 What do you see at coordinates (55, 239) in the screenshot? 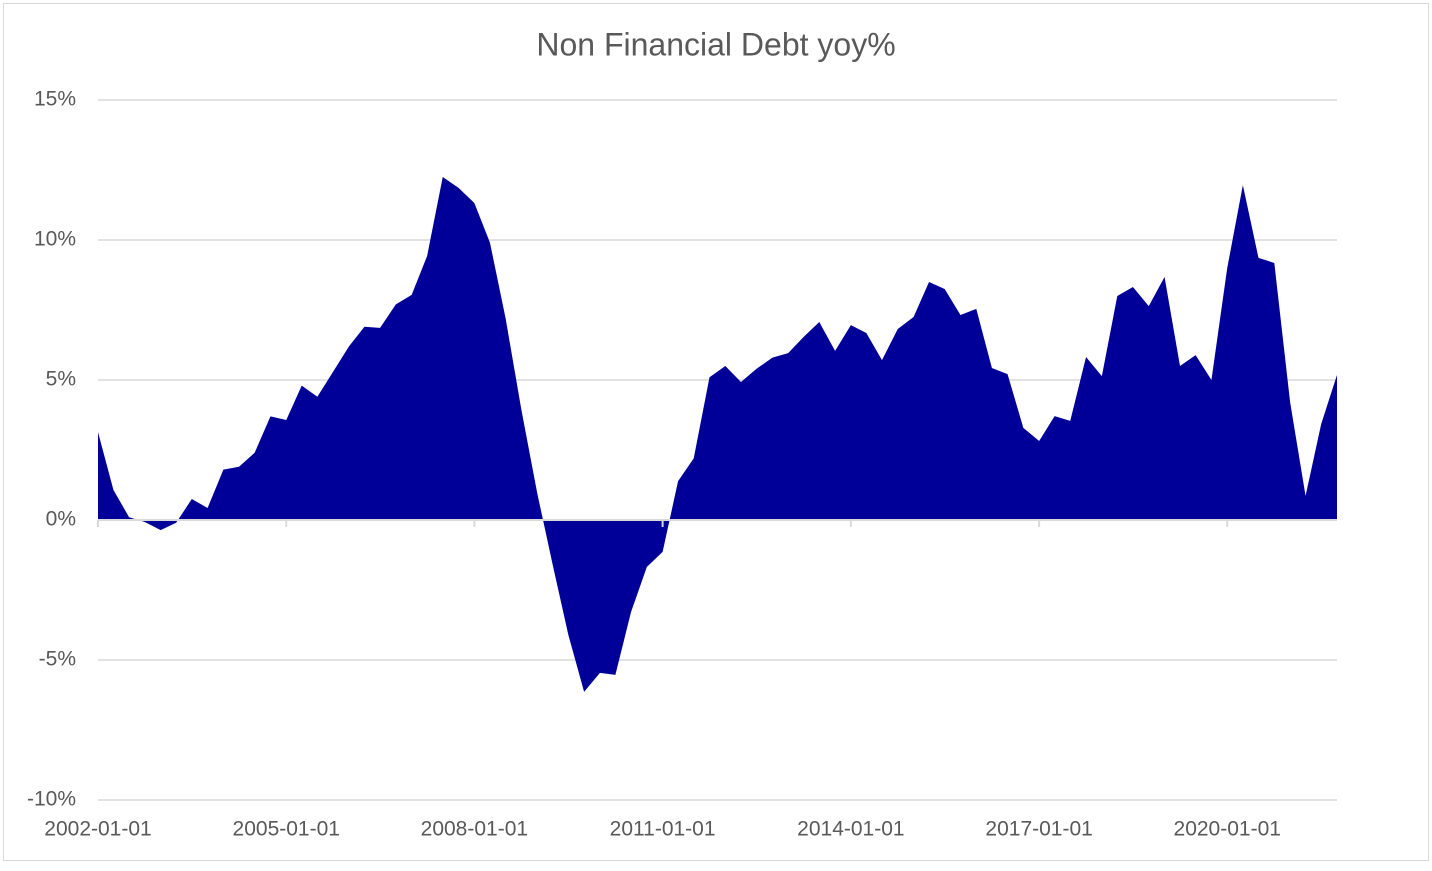
I see `y-tick-label: 10%` at bounding box center [55, 239].